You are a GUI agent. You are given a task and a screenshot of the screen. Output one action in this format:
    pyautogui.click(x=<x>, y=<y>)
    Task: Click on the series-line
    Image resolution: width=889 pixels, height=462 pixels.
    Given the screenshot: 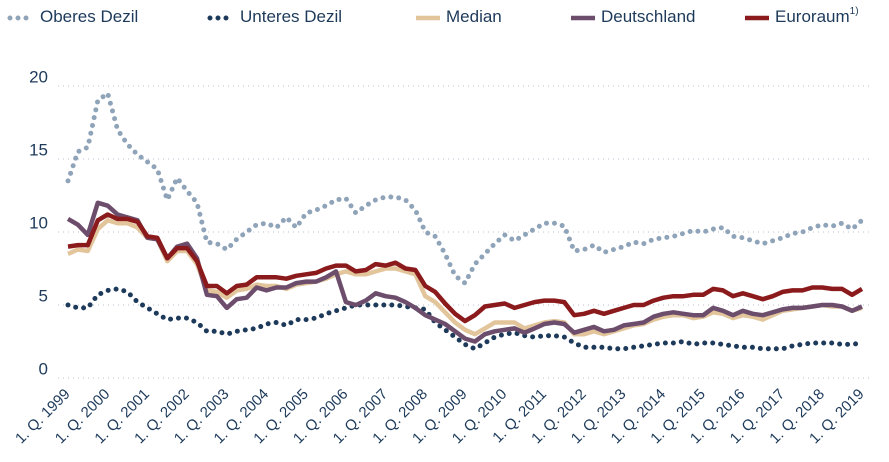 What is the action you would take?
    pyautogui.click(x=465, y=319)
    